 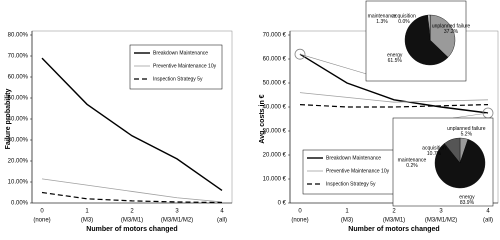 What do you see at coordinates (382, 22) in the screenshot?
I see `pie-value-label: 1.3%` at bounding box center [382, 22].